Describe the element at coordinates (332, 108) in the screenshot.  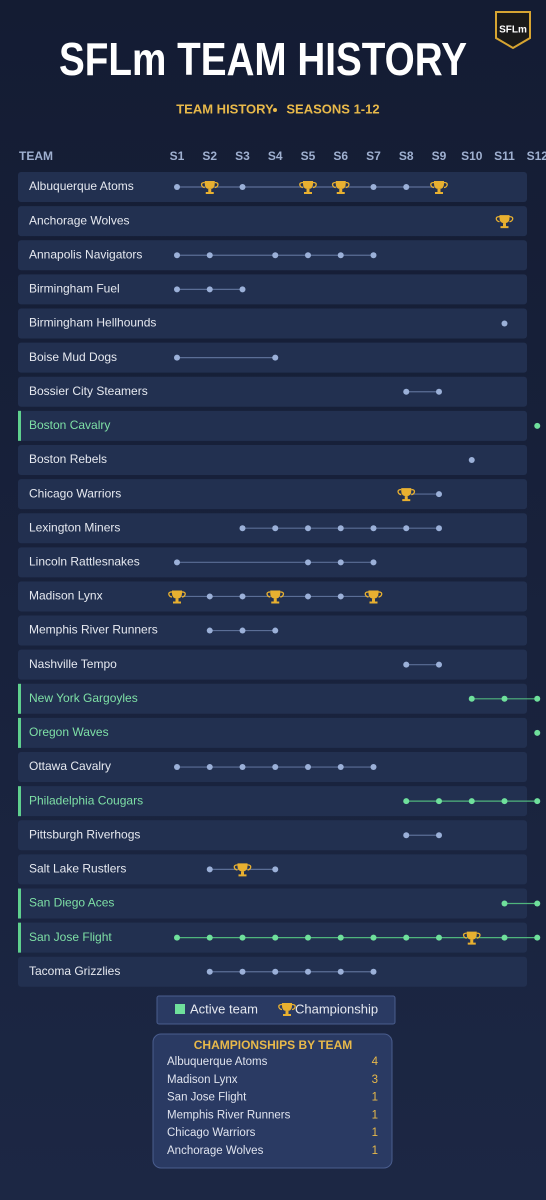
I see `subtitle: SEASONS 1-12` at that location.